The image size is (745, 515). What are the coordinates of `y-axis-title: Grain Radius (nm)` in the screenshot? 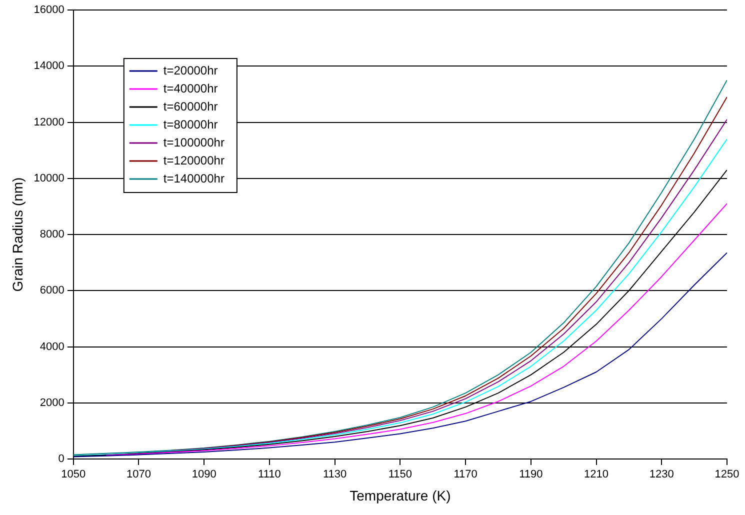 It's located at (17, 234).